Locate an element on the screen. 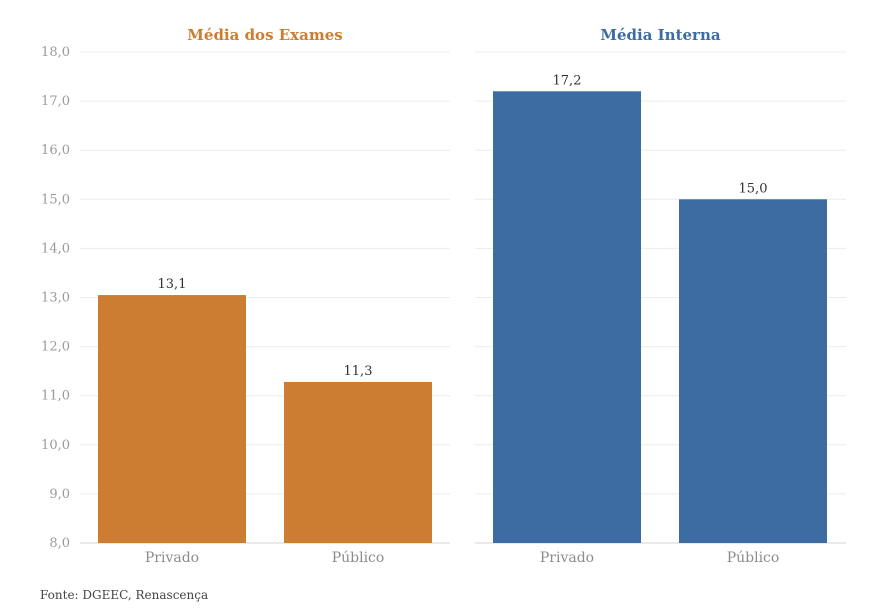  y-tick-label: 17,0 is located at coordinates (55, 101).